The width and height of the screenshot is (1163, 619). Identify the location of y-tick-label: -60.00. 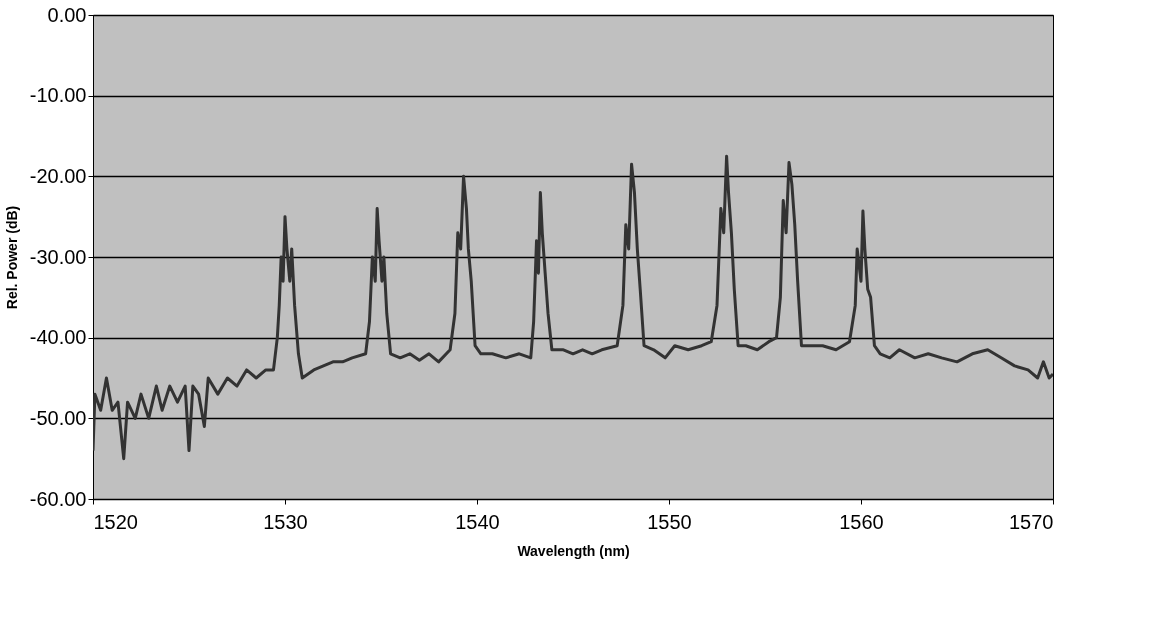
(58, 498).